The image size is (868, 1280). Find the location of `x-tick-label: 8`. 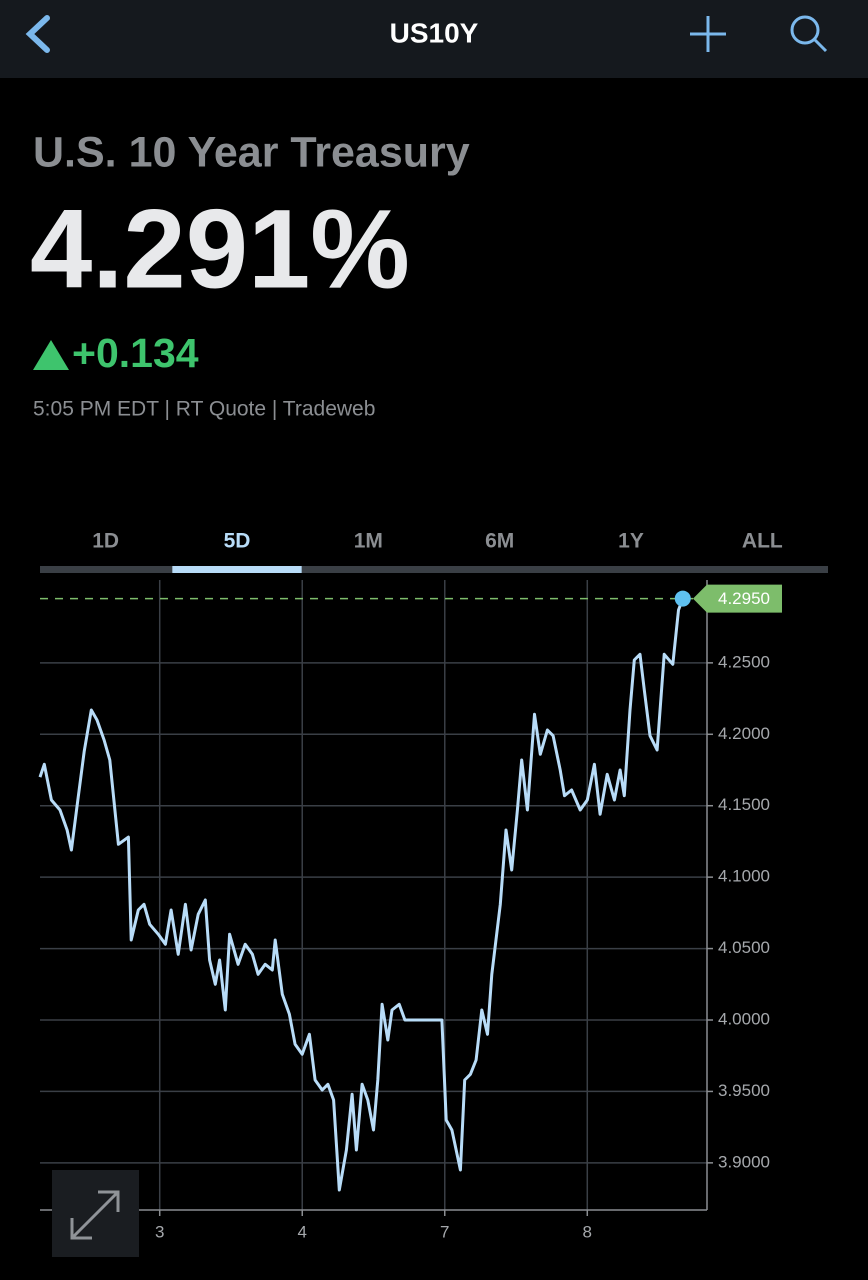

x-tick-label: 8 is located at coordinates (587, 1231).